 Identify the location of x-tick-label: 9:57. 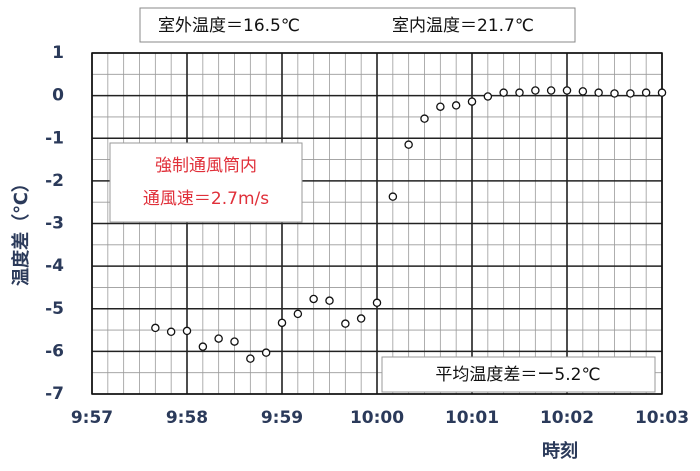
(92, 418).